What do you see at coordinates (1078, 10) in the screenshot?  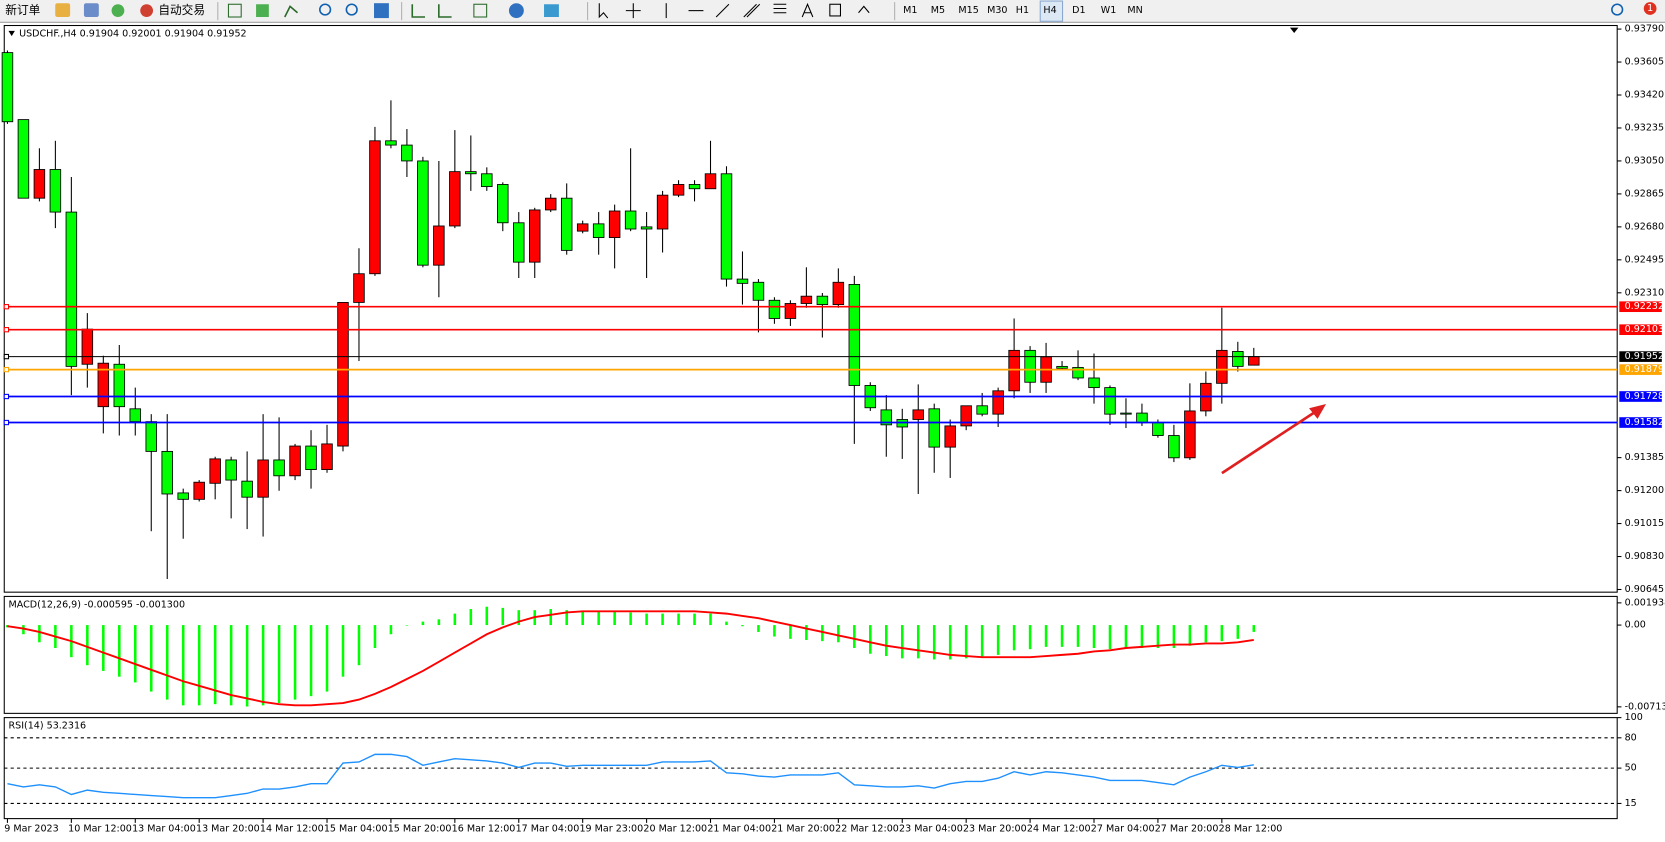 I see `timeframe-button: D1` at bounding box center [1078, 10].